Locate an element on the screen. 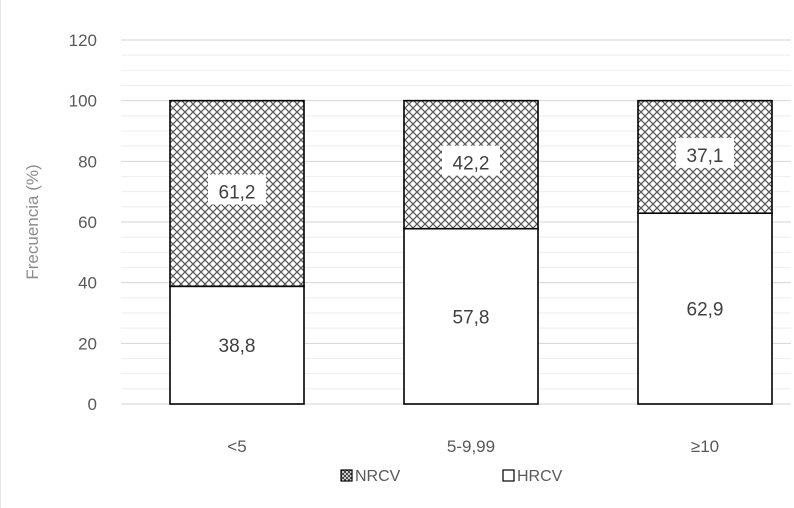  data-label-nrcv: 37,1 is located at coordinates (705, 156).